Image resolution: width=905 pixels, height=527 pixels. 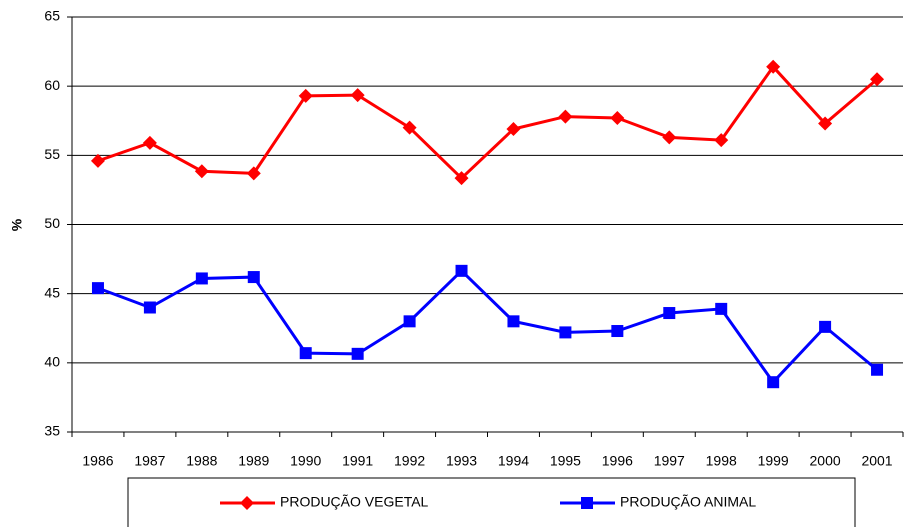 I want to click on y-axis-label: %, so click(x=17, y=224).